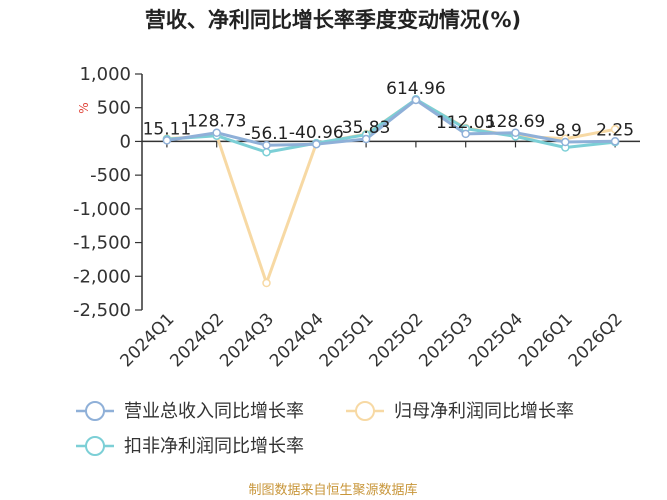 The height and width of the screenshot is (500, 667). What do you see at coordinates (465, 123) in the screenshot?
I see `data-label: 112.05` at bounding box center [465, 123].